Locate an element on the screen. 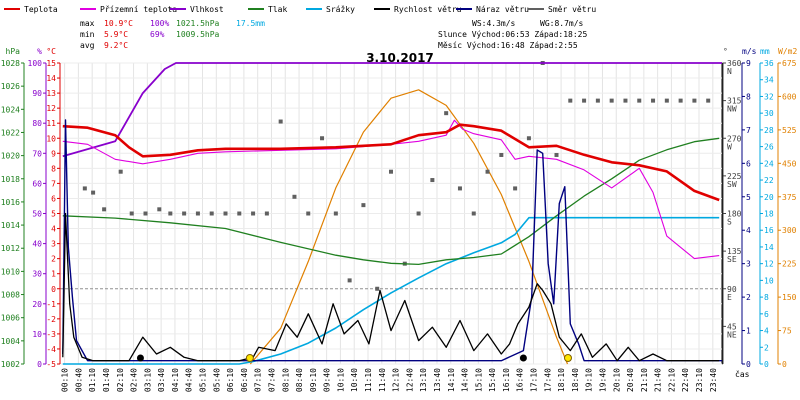 This screenshot has height=400, width=800. sunset-marker is located at coordinates (567, 358).